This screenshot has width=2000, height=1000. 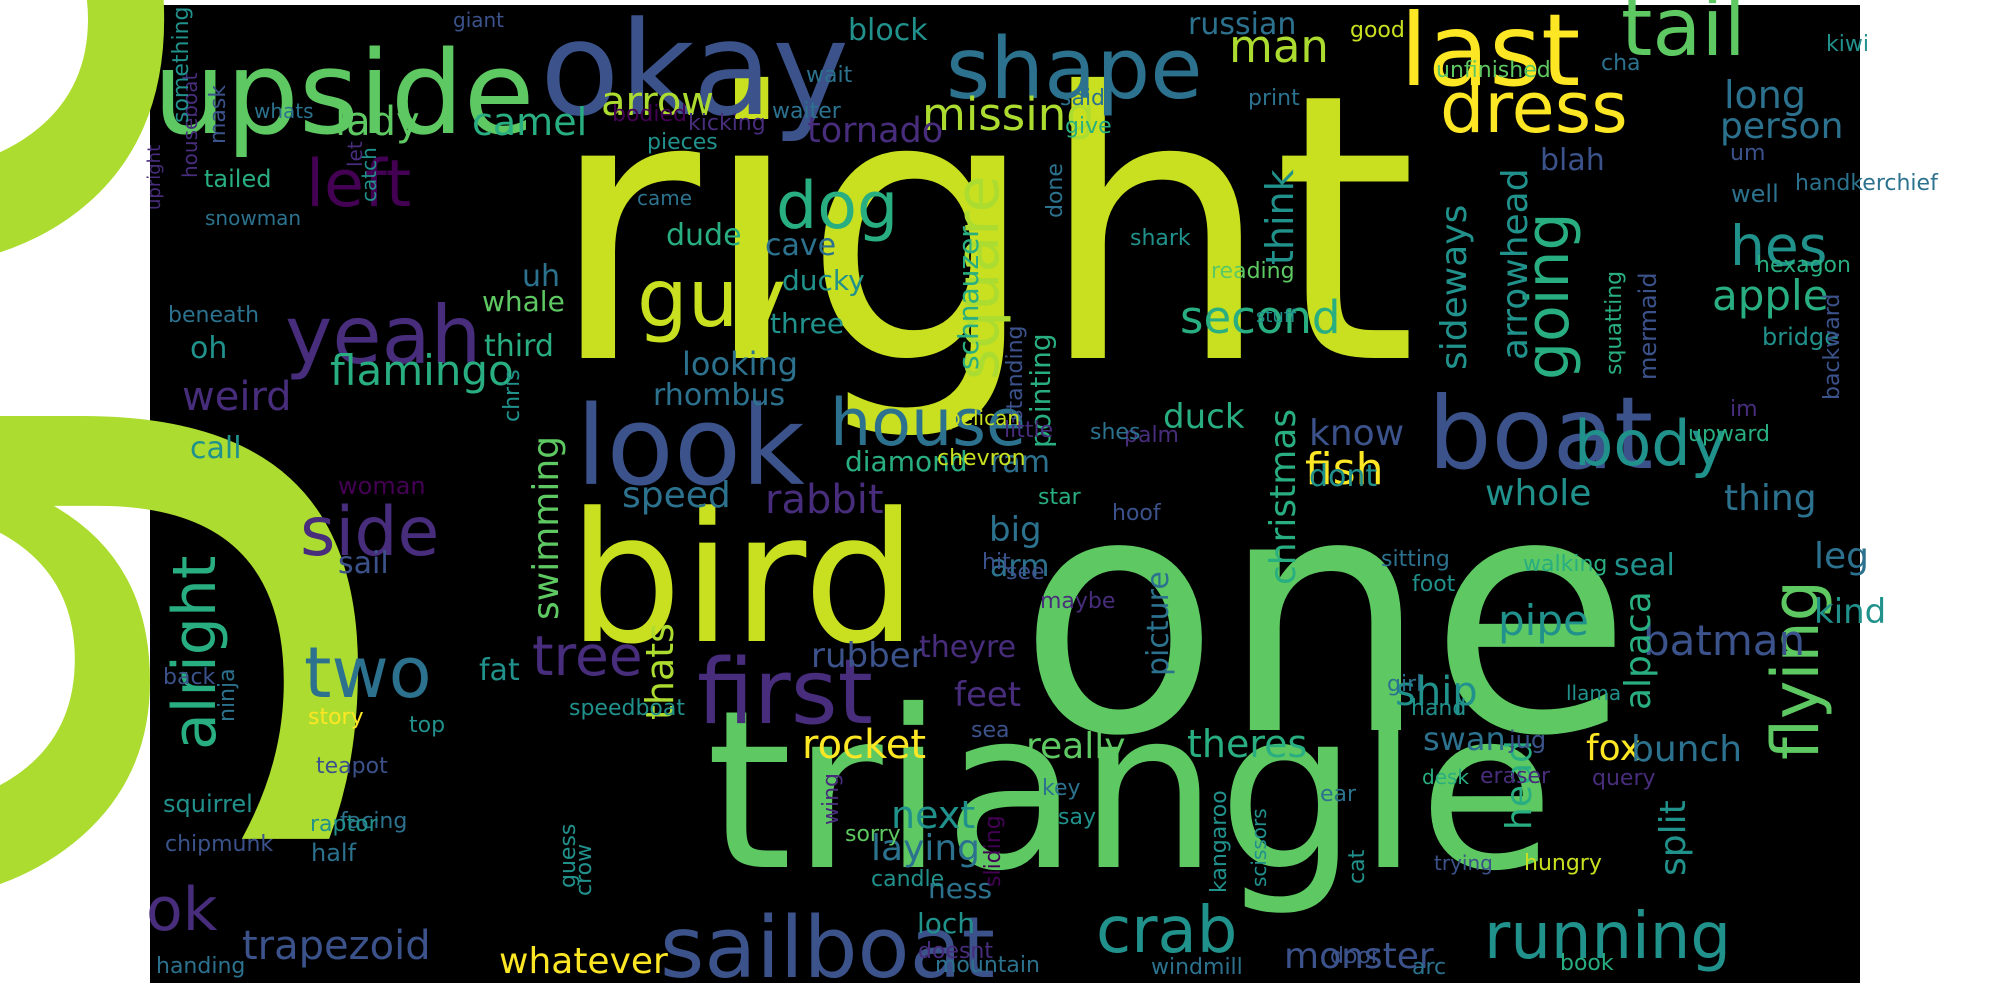 I want to click on word-unfinished: unfinished, so click(x=1493, y=70).